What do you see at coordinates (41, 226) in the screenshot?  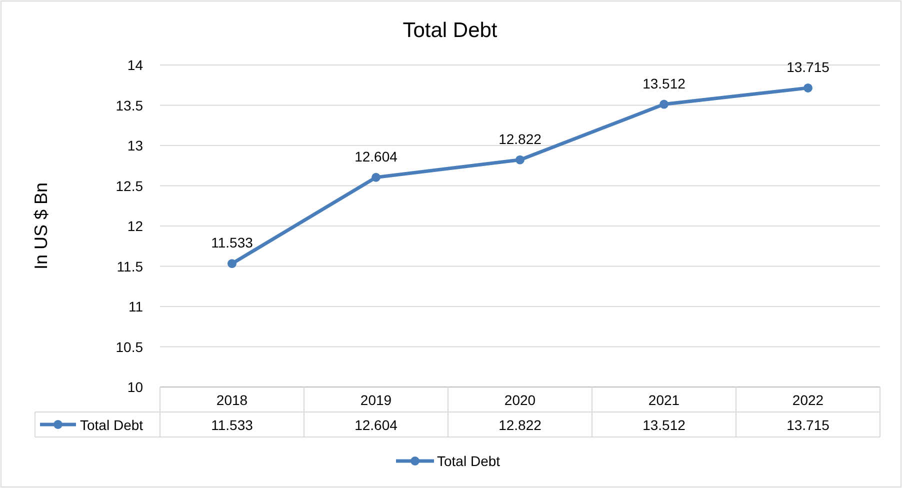 I see `y-axis-title: In US $ Bn` at bounding box center [41, 226].